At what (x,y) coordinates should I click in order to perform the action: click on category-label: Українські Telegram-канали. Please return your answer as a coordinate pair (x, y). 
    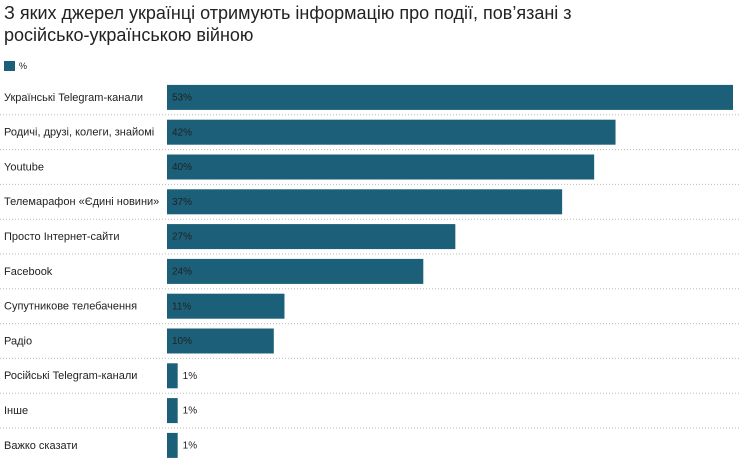
    Looking at the image, I should click on (73, 98).